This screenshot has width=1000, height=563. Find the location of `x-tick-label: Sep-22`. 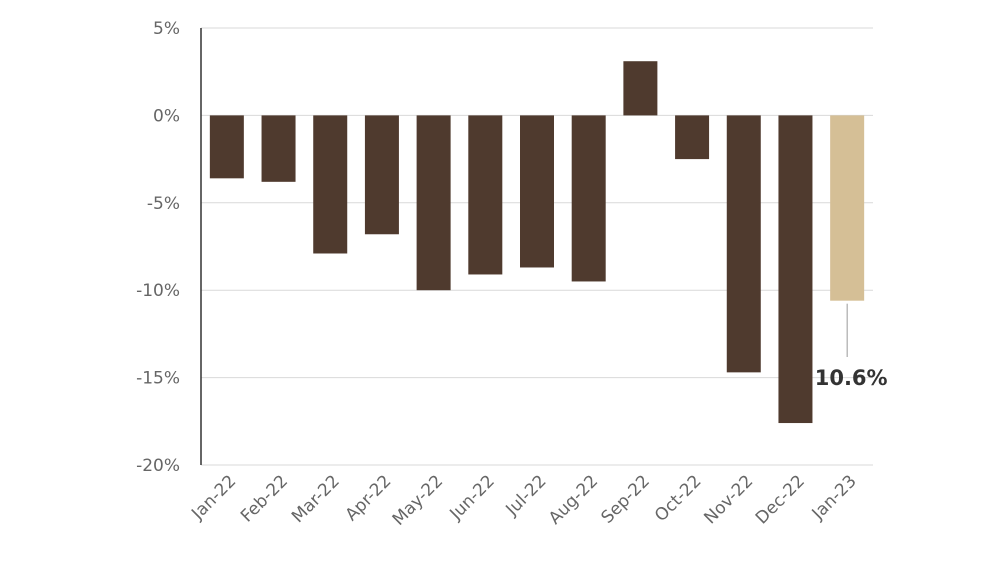

x-tick-label: Sep-22 is located at coordinates (625, 499).